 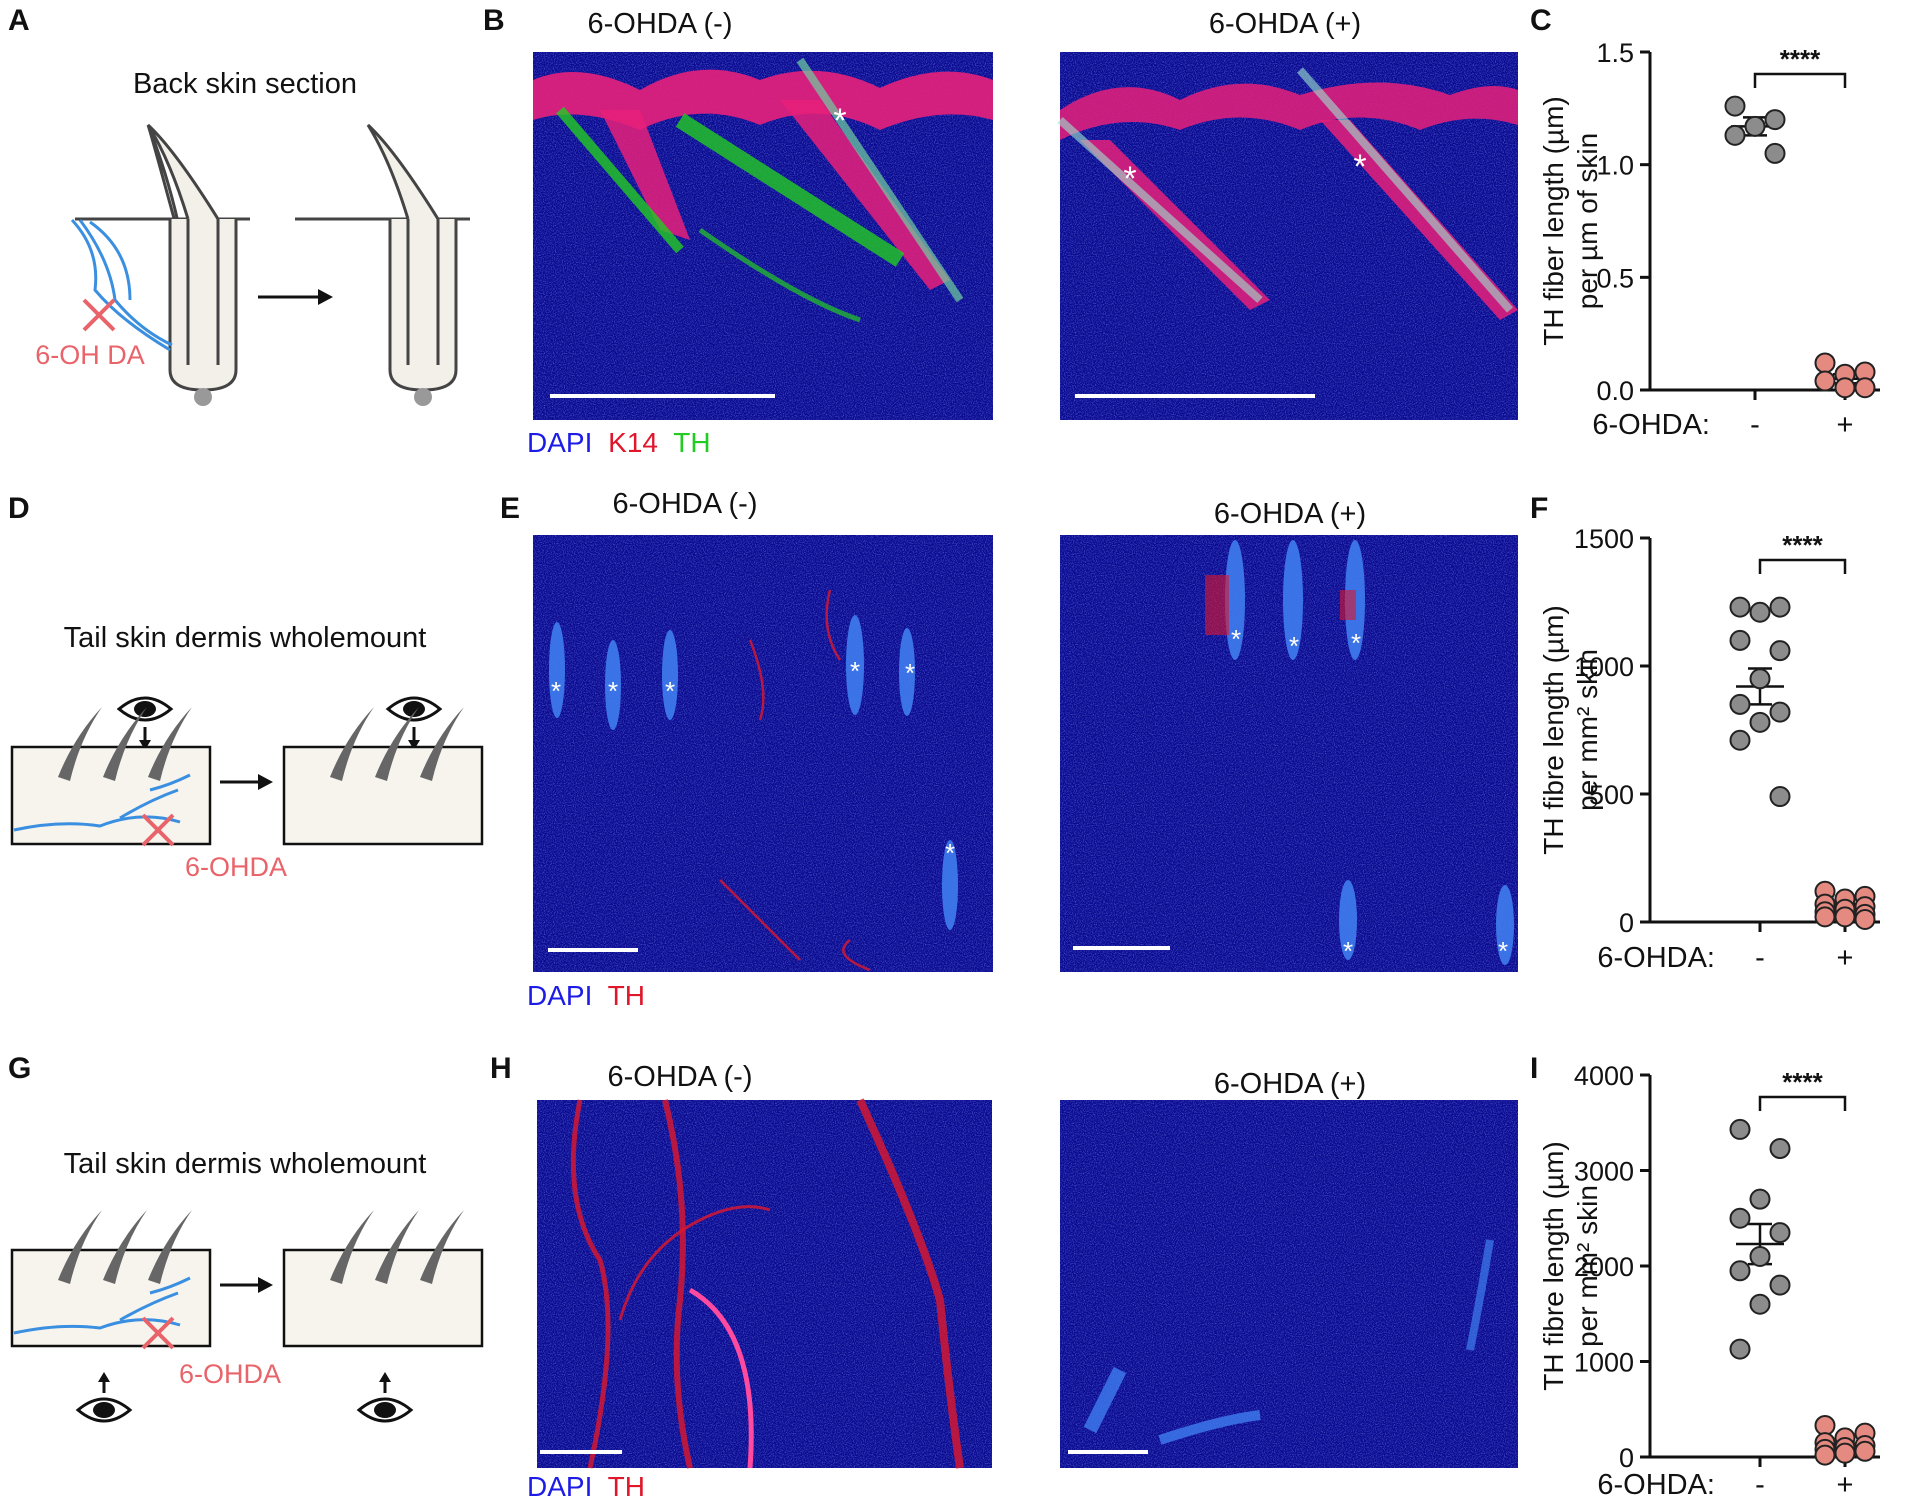 What do you see at coordinates (1604, 539) in the screenshot?
I see `y-tick-label: 1500` at bounding box center [1604, 539].